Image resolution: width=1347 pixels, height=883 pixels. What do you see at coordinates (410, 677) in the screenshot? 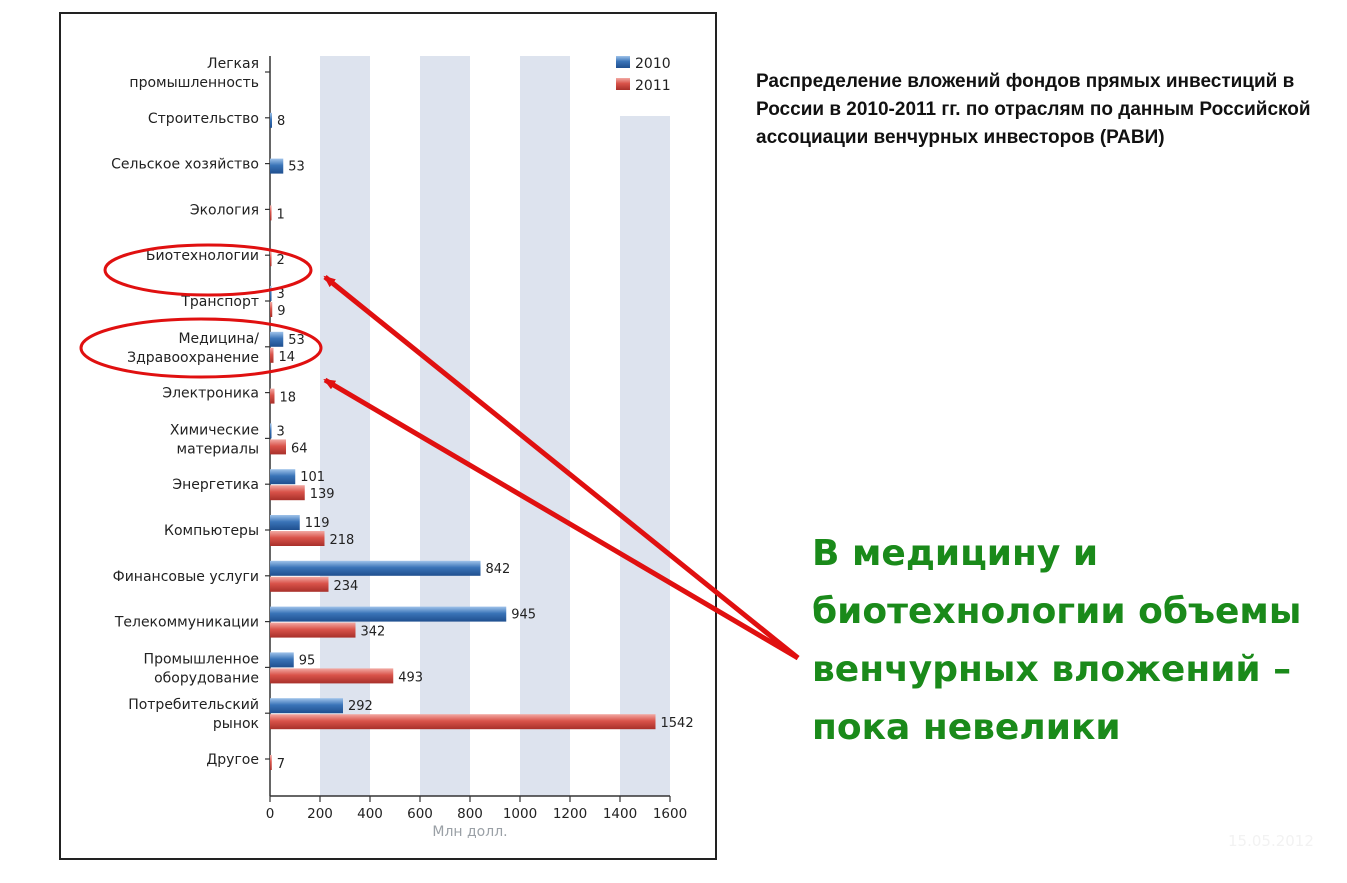
I see `value-label-2011: 493` at bounding box center [410, 677].